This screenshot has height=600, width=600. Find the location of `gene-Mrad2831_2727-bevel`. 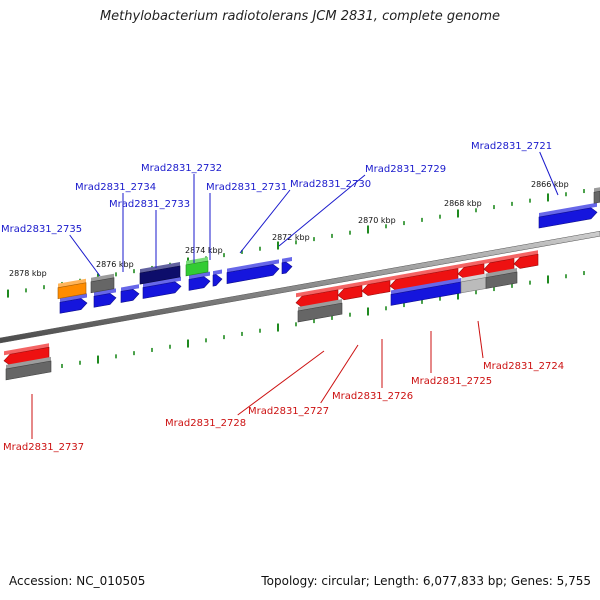

gene-Mrad2831_2727-bevel is located at coordinates (350, 285).